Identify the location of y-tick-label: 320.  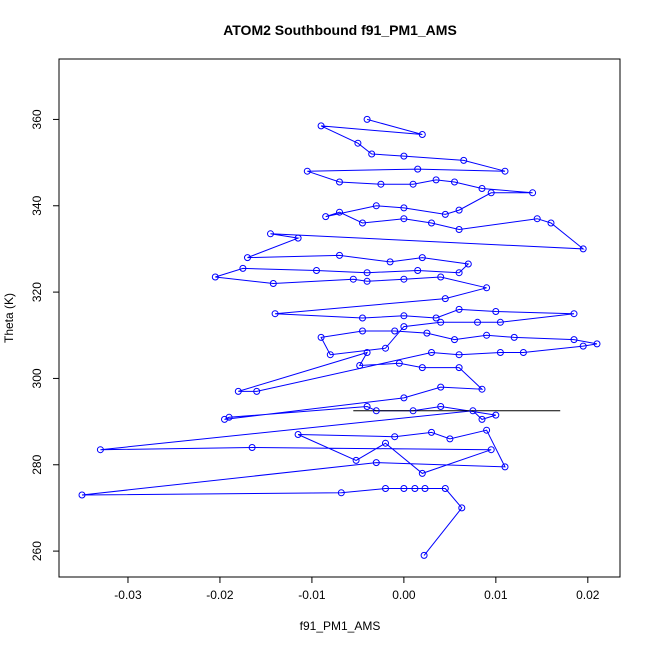
(37, 292).